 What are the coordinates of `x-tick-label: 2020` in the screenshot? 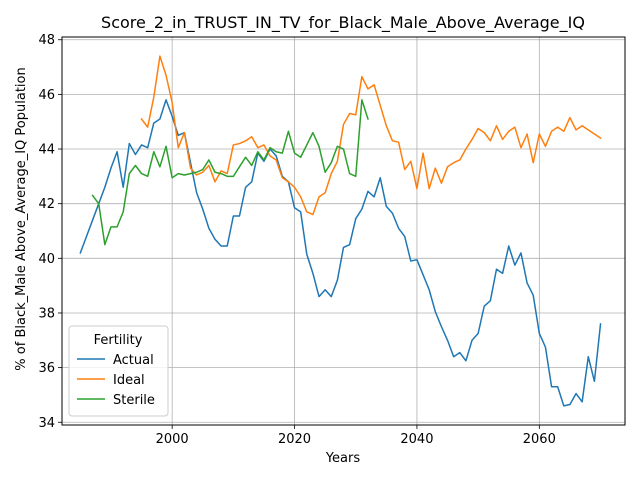 It's located at (294, 439).